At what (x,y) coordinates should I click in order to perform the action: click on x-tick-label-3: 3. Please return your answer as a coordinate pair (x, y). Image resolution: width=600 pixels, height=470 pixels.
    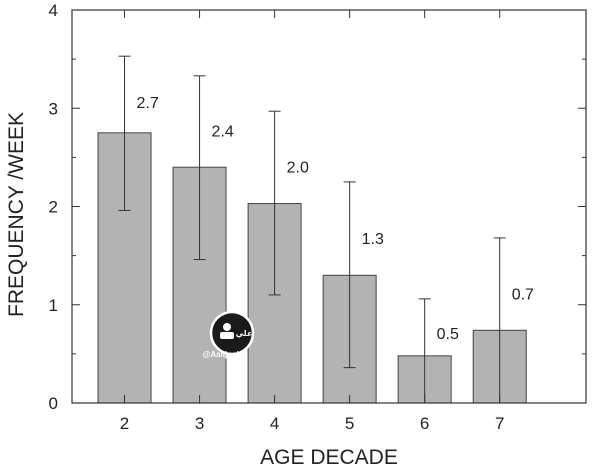
    Looking at the image, I should click on (199, 423).